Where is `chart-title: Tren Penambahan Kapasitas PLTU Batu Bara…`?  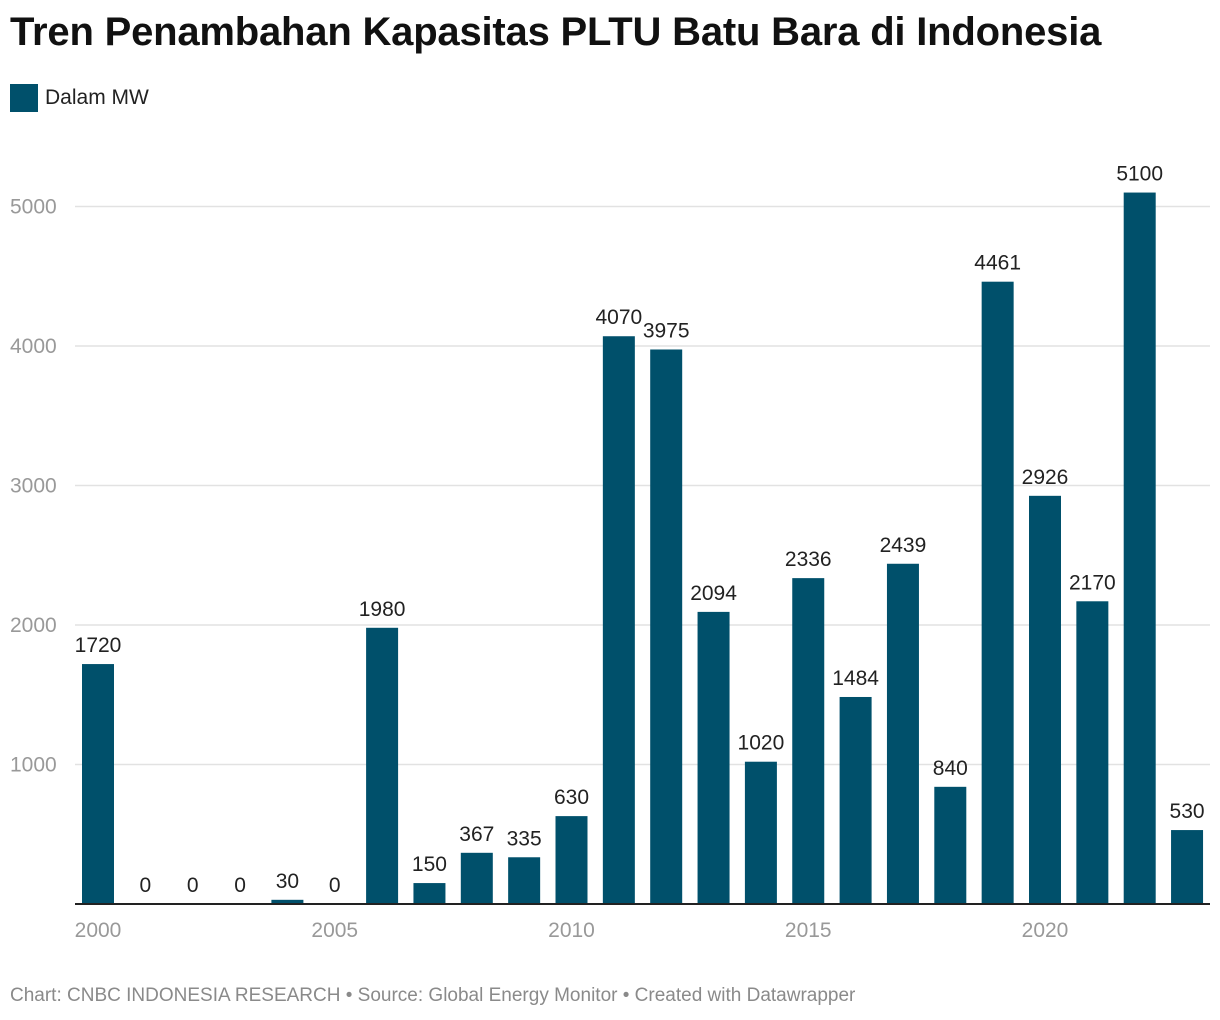
chart-title: Tren Penambahan Kapasitas PLTU Batu Bara… is located at coordinates (556, 32).